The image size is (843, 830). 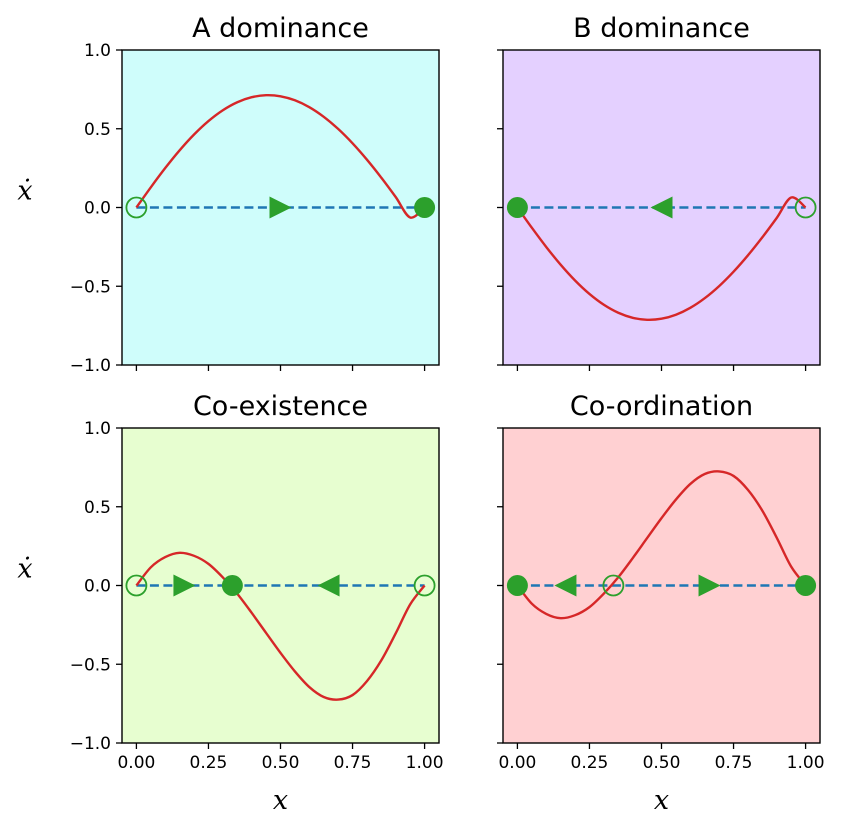 I want to click on panel-title: Co-ordination, so click(x=661, y=406).